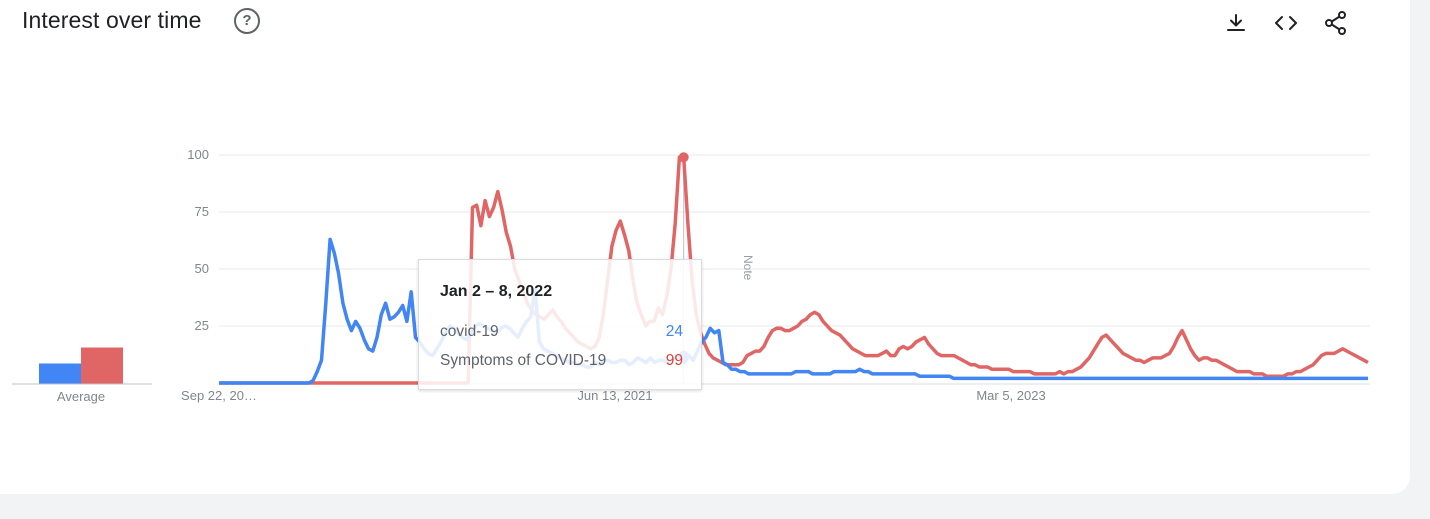  Describe the element at coordinates (81, 396) in the screenshot. I see `average-label: Average` at that location.